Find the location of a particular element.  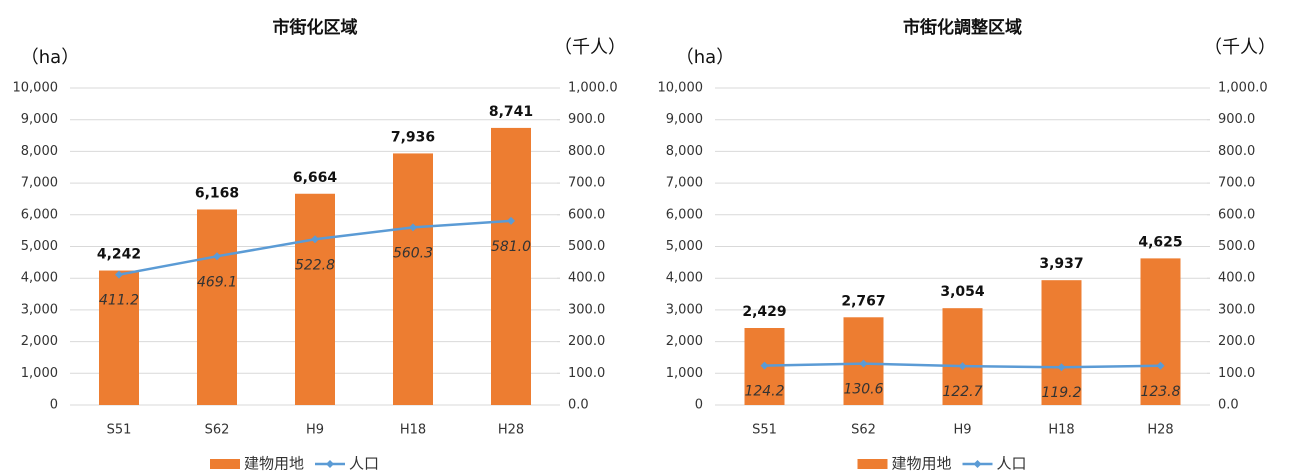

line-label: 122.7 is located at coordinates (962, 392).